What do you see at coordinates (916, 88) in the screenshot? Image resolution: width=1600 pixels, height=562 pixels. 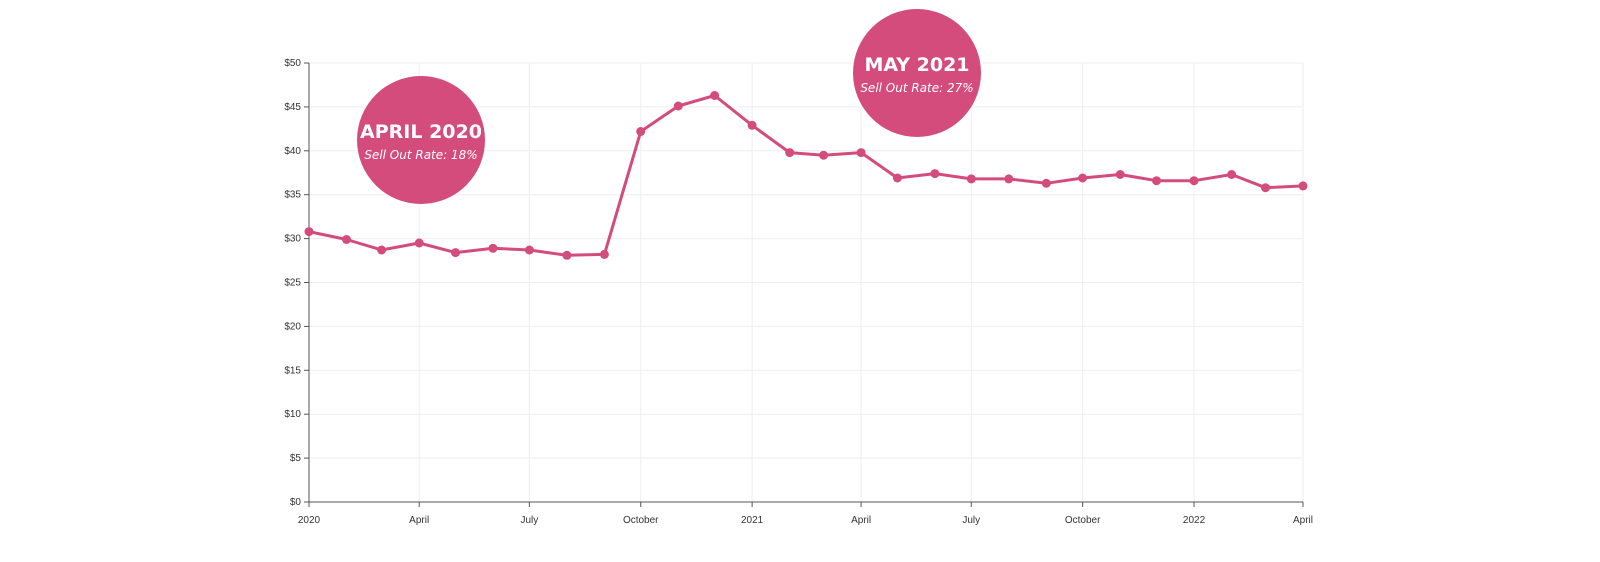 I see `annotation-subtitle: Sell Out Rate: 27%` at bounding box center [916, 88].